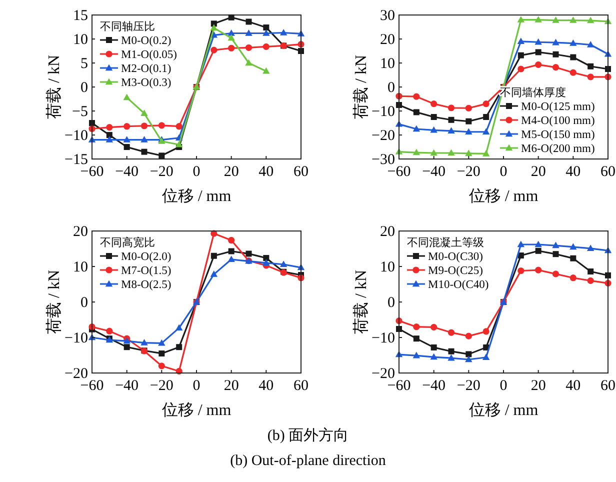 The height and width of the screenshot is (482, 616). What do you see at coordinates (308, 461) in the screenshot?
I see `text: (b) Out-of-plane direction` at bounding box center [308, 461].